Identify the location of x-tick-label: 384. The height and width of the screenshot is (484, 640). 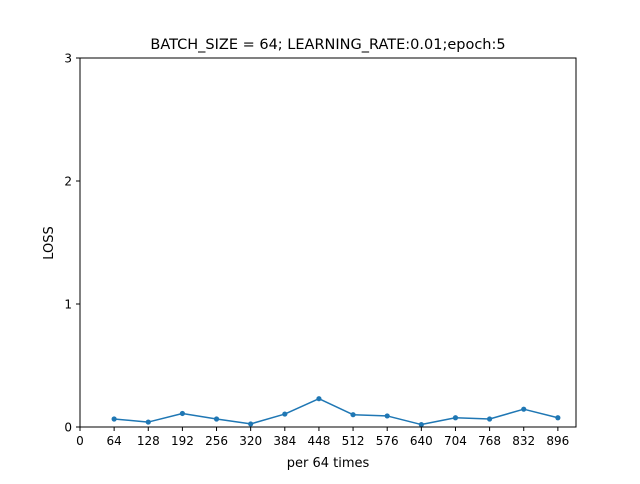
(284, 441).